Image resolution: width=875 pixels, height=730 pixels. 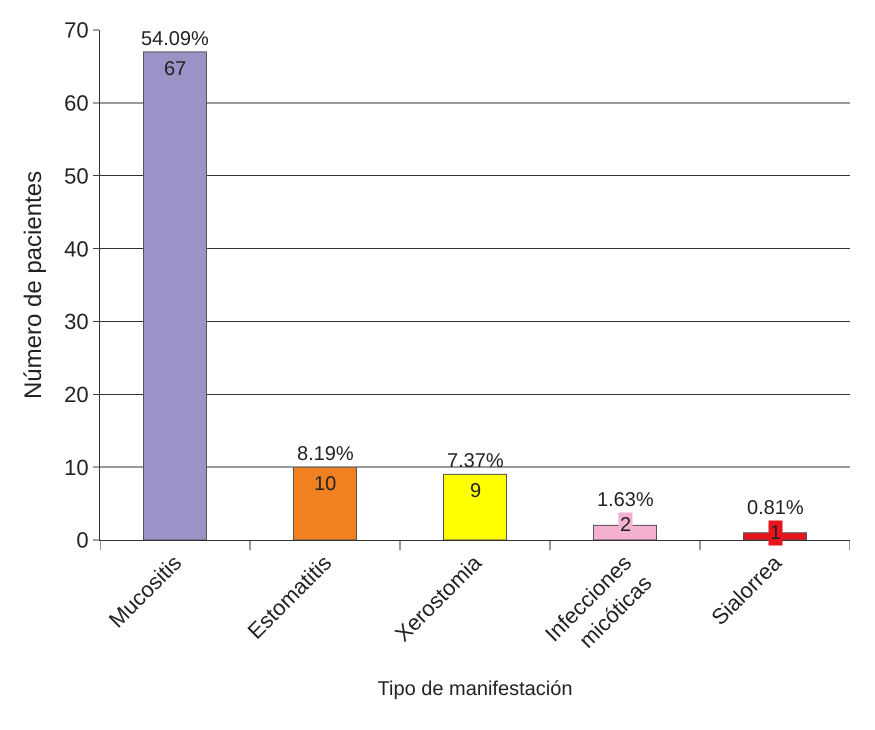 What do you see at coordinates (775, 508) in the screenshot?
I see `annotation: 0.81%` at bounding box center [775, 508].